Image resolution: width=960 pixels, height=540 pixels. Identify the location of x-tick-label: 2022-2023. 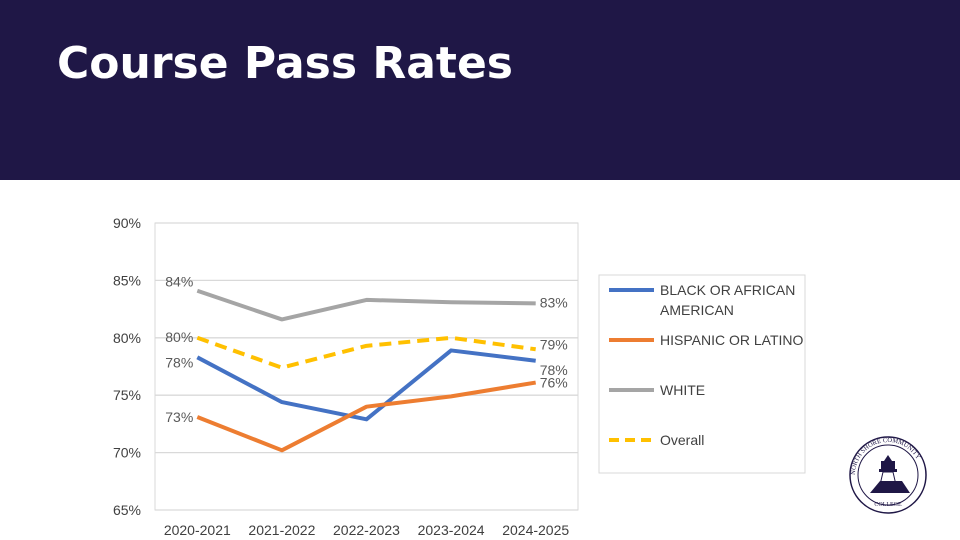
(366, 530).